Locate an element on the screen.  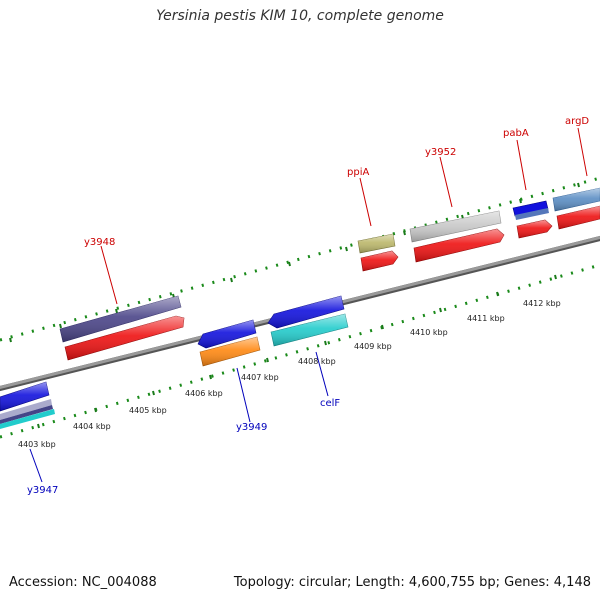
tick-label-4405: 4405 kbp is located at coordinates (148, 410).